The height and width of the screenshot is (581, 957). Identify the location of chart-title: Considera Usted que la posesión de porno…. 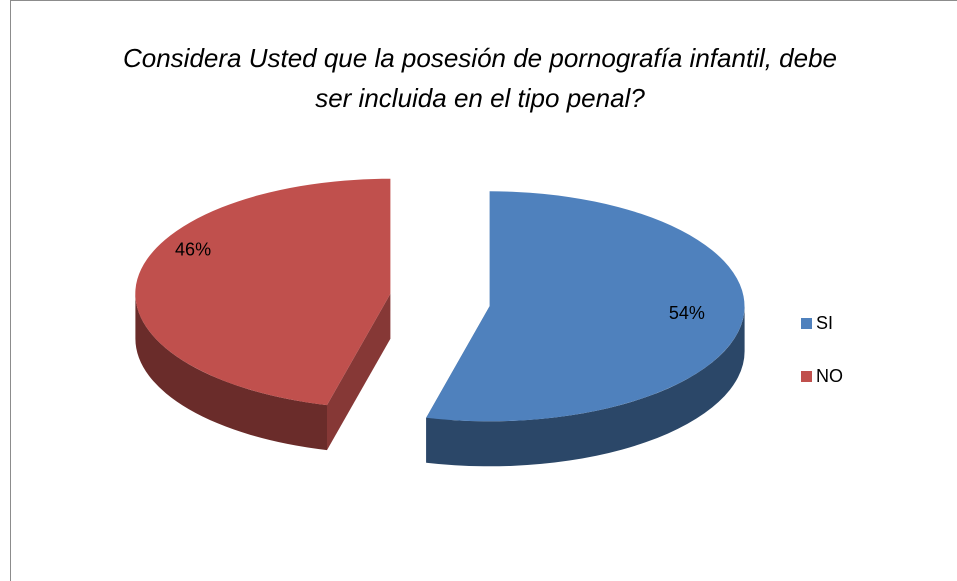
(480, 78).